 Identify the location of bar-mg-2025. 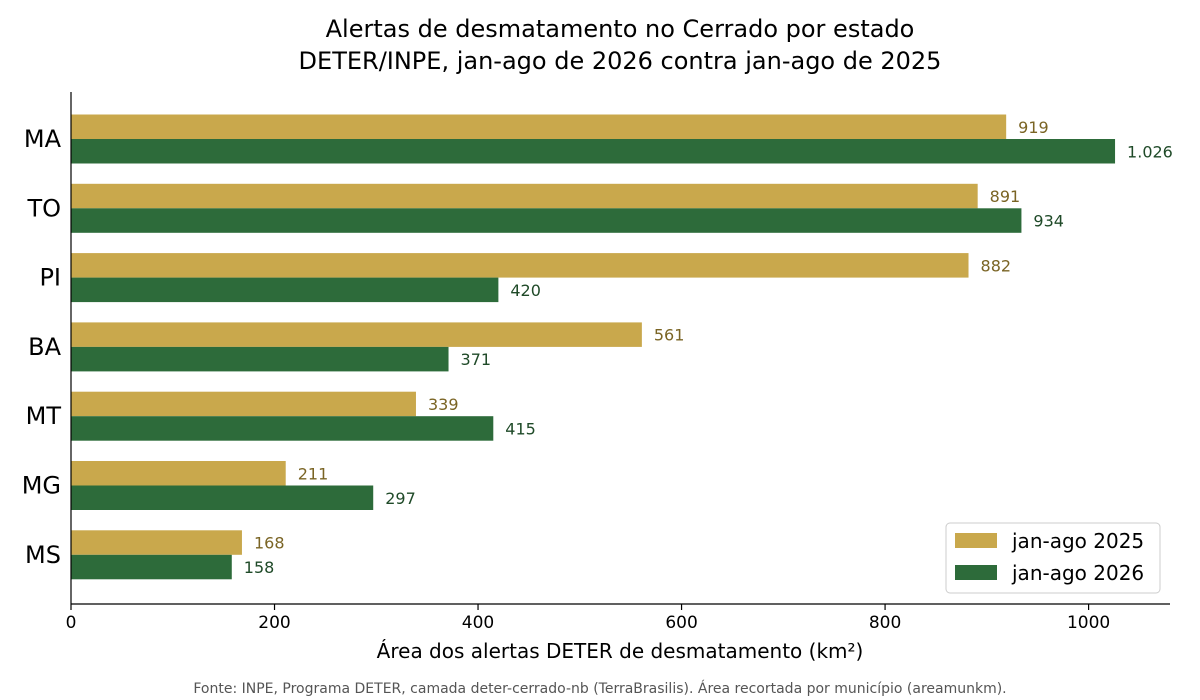
(178, 473).